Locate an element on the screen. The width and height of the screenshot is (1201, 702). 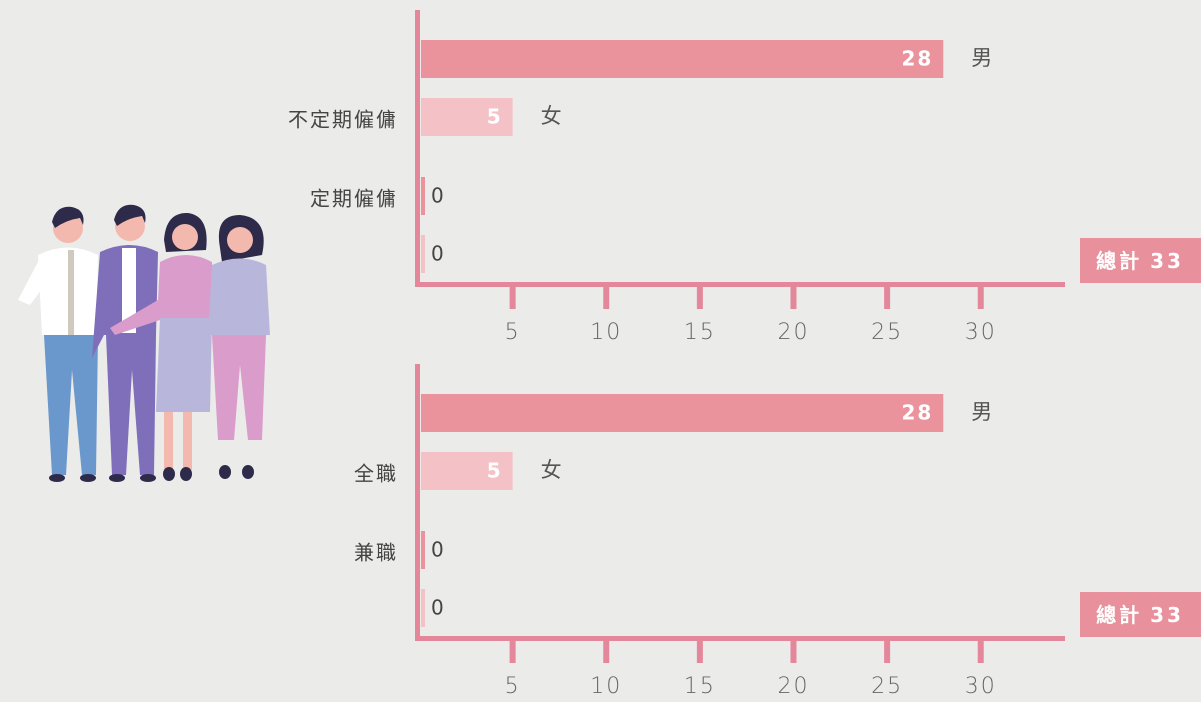
category-label: 兼職 is located at coordinates (376, 553).